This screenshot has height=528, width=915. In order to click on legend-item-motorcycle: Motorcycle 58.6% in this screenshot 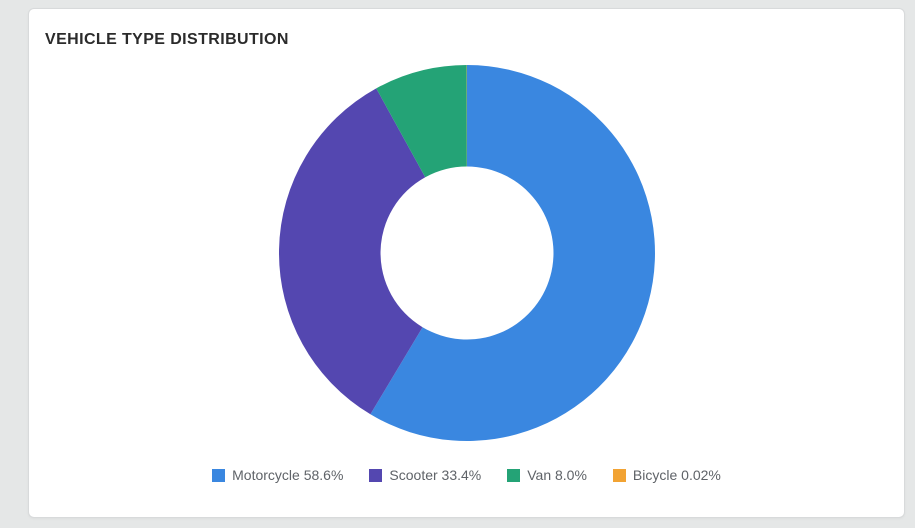, I will do `click(277, 475)`.